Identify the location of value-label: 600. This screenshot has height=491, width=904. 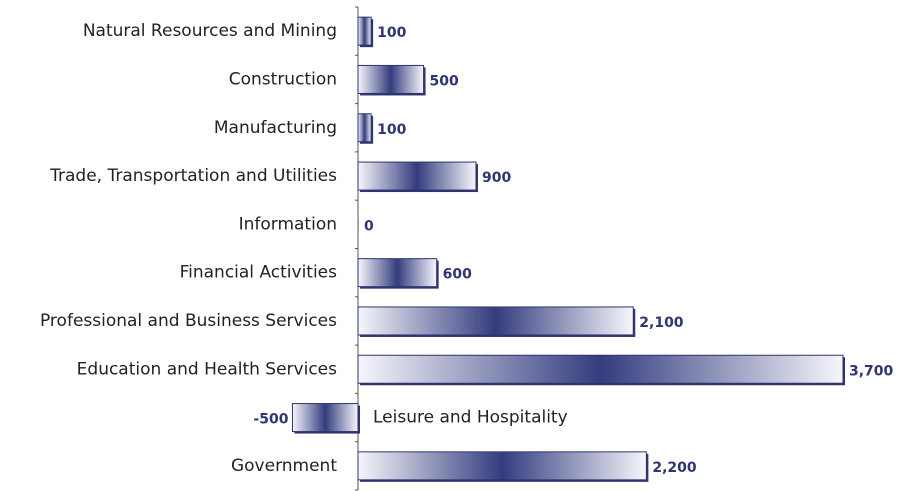
(457, 275).